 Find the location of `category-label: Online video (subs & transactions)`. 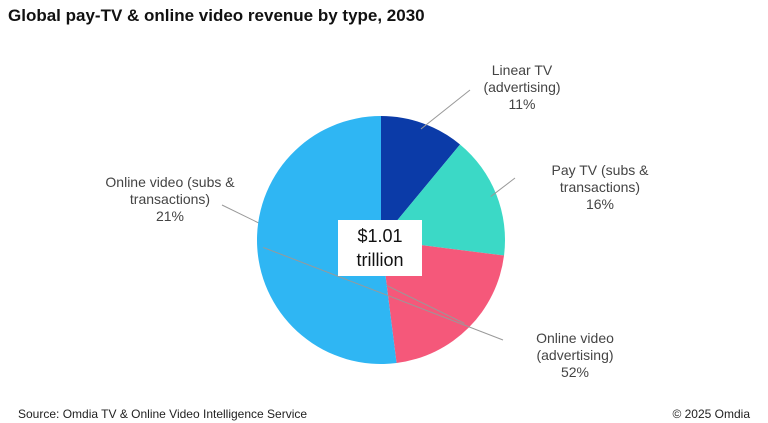

category-label: Online video (subs & transactions) is located at coordinates (170, 190).